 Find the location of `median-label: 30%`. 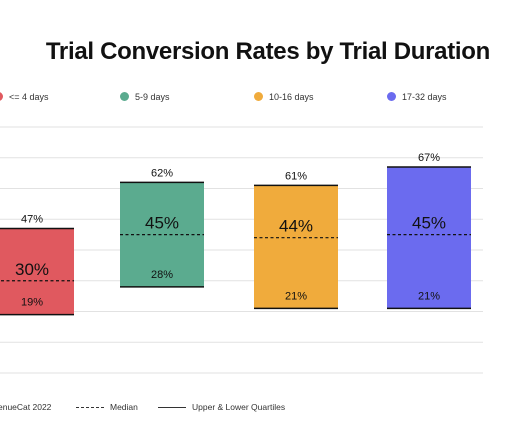

median-label: 30% is located at coordinates (32, 269).